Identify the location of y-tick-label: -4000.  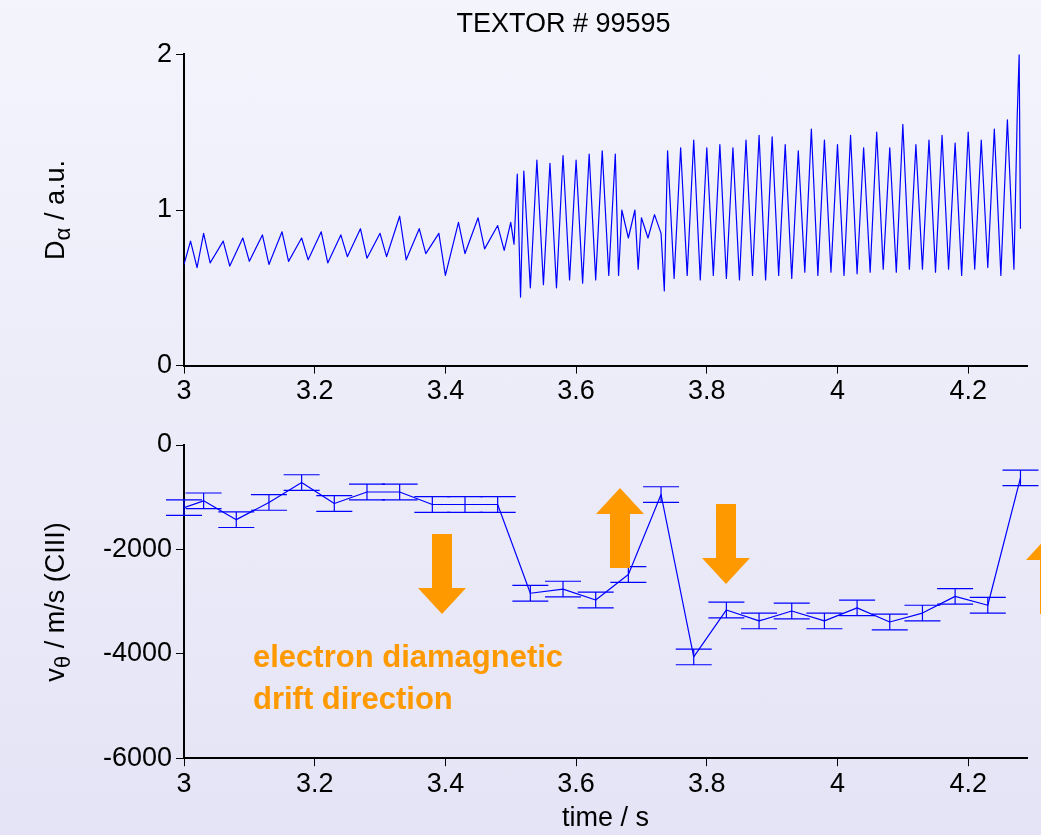
(137, 652).